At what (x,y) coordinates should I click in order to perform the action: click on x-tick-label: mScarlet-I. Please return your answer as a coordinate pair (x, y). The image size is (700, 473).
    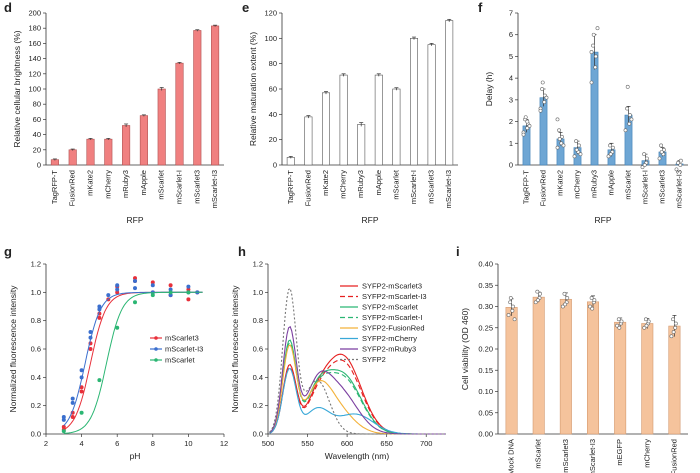
    Looking at the image, I should click on (645, 187).